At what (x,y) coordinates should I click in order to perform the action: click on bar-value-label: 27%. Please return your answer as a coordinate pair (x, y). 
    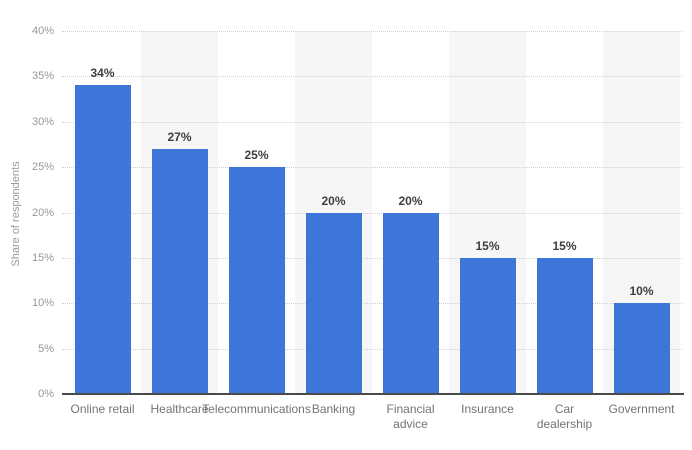
    Looking at the image, I should click on (179, 136).